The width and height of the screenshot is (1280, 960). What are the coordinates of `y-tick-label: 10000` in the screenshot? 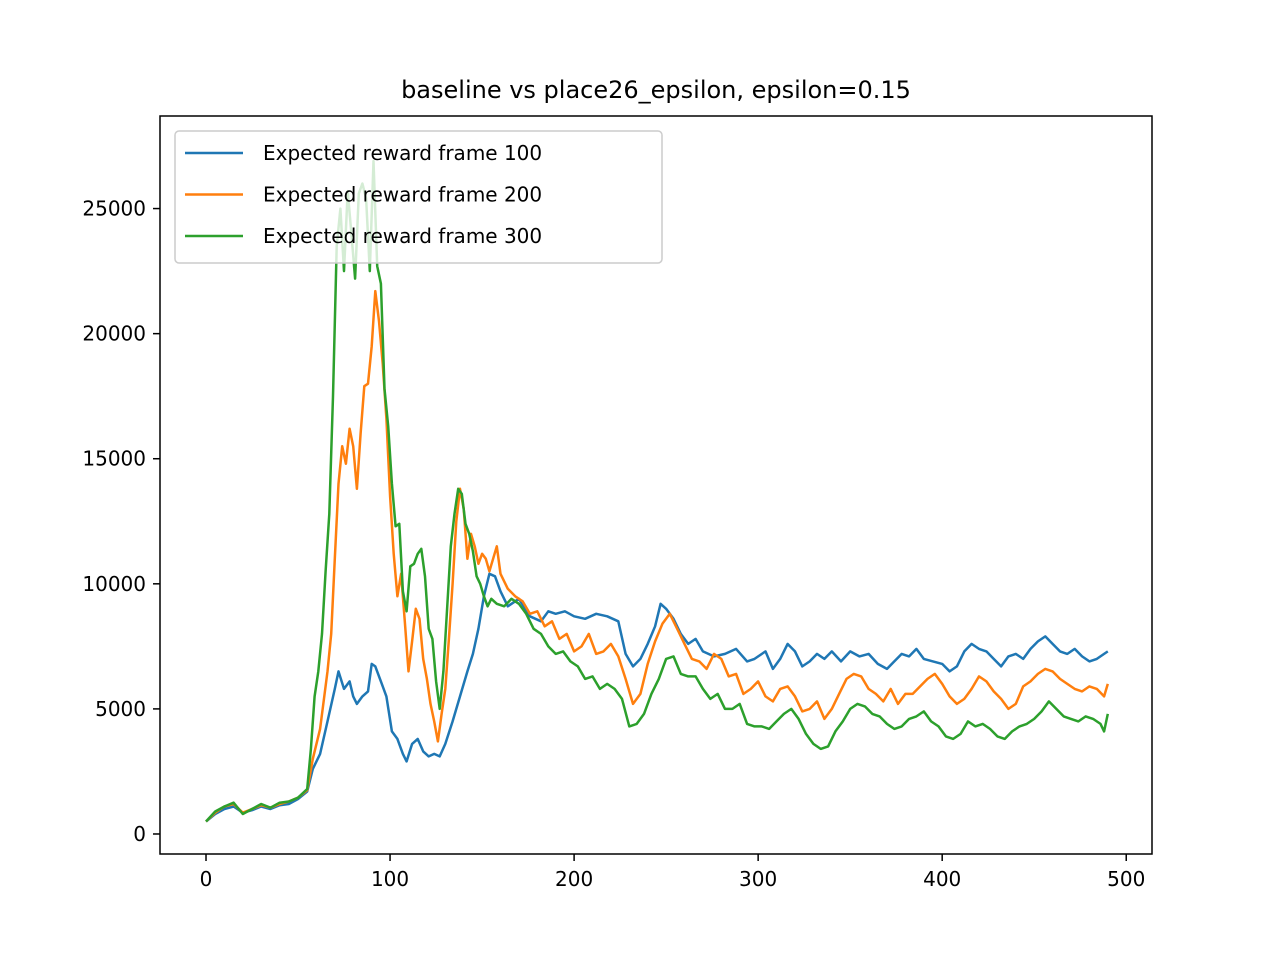 It's located at (114, 584).